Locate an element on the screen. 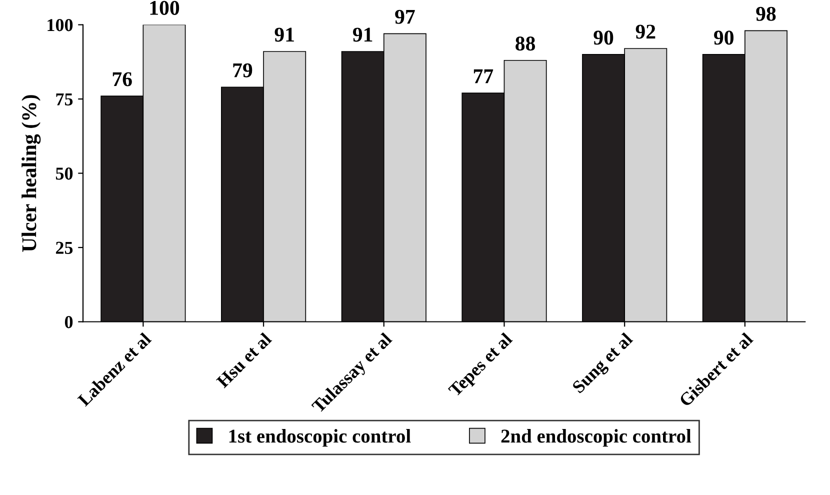 Image resolution: width=830 pixels, height=495 pixels. data-label: 98 is located at coordinates (766, 13).